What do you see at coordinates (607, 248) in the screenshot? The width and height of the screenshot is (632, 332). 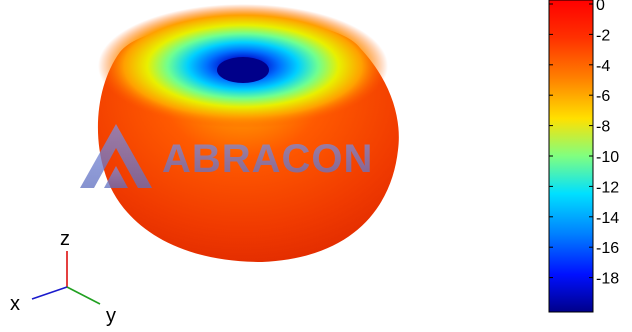 I see `colorbar-tick-label: -16` at bounding box center [607, 248].